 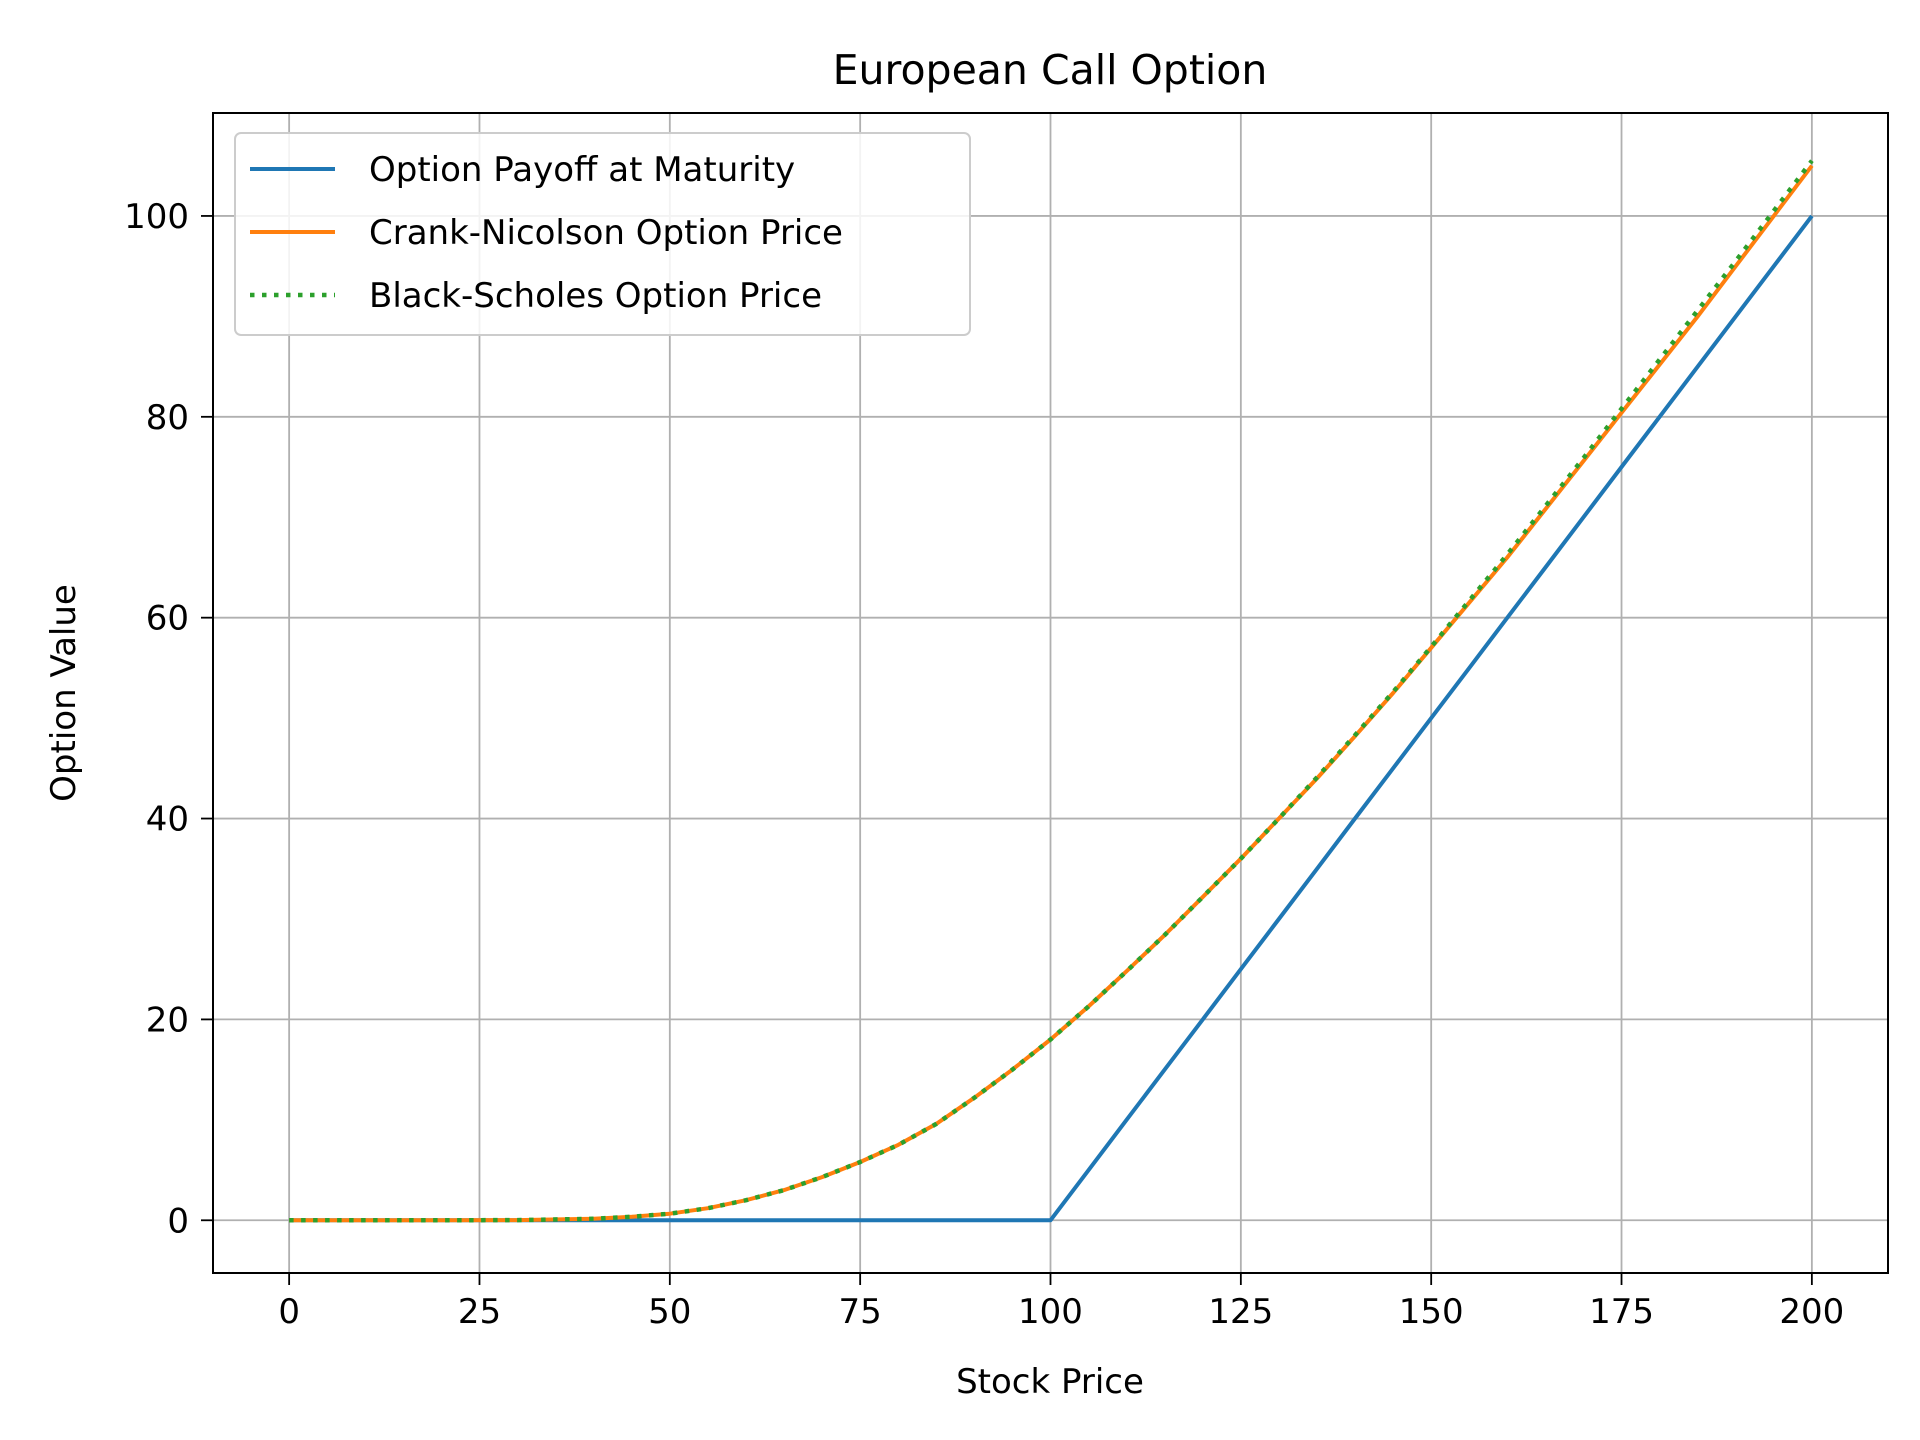 What do you see at coordinates (582, 170) in the screenshot?
I see `legend-label-payoff: Option Payoff at Maturity` at bounding box center [582, 170].